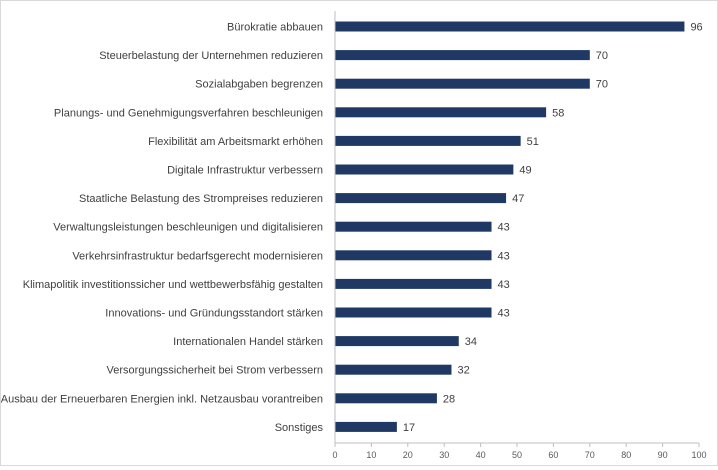  Describe the element at coordinates (518, 199) in the screenshot. I see `value-label: 47` at that location.